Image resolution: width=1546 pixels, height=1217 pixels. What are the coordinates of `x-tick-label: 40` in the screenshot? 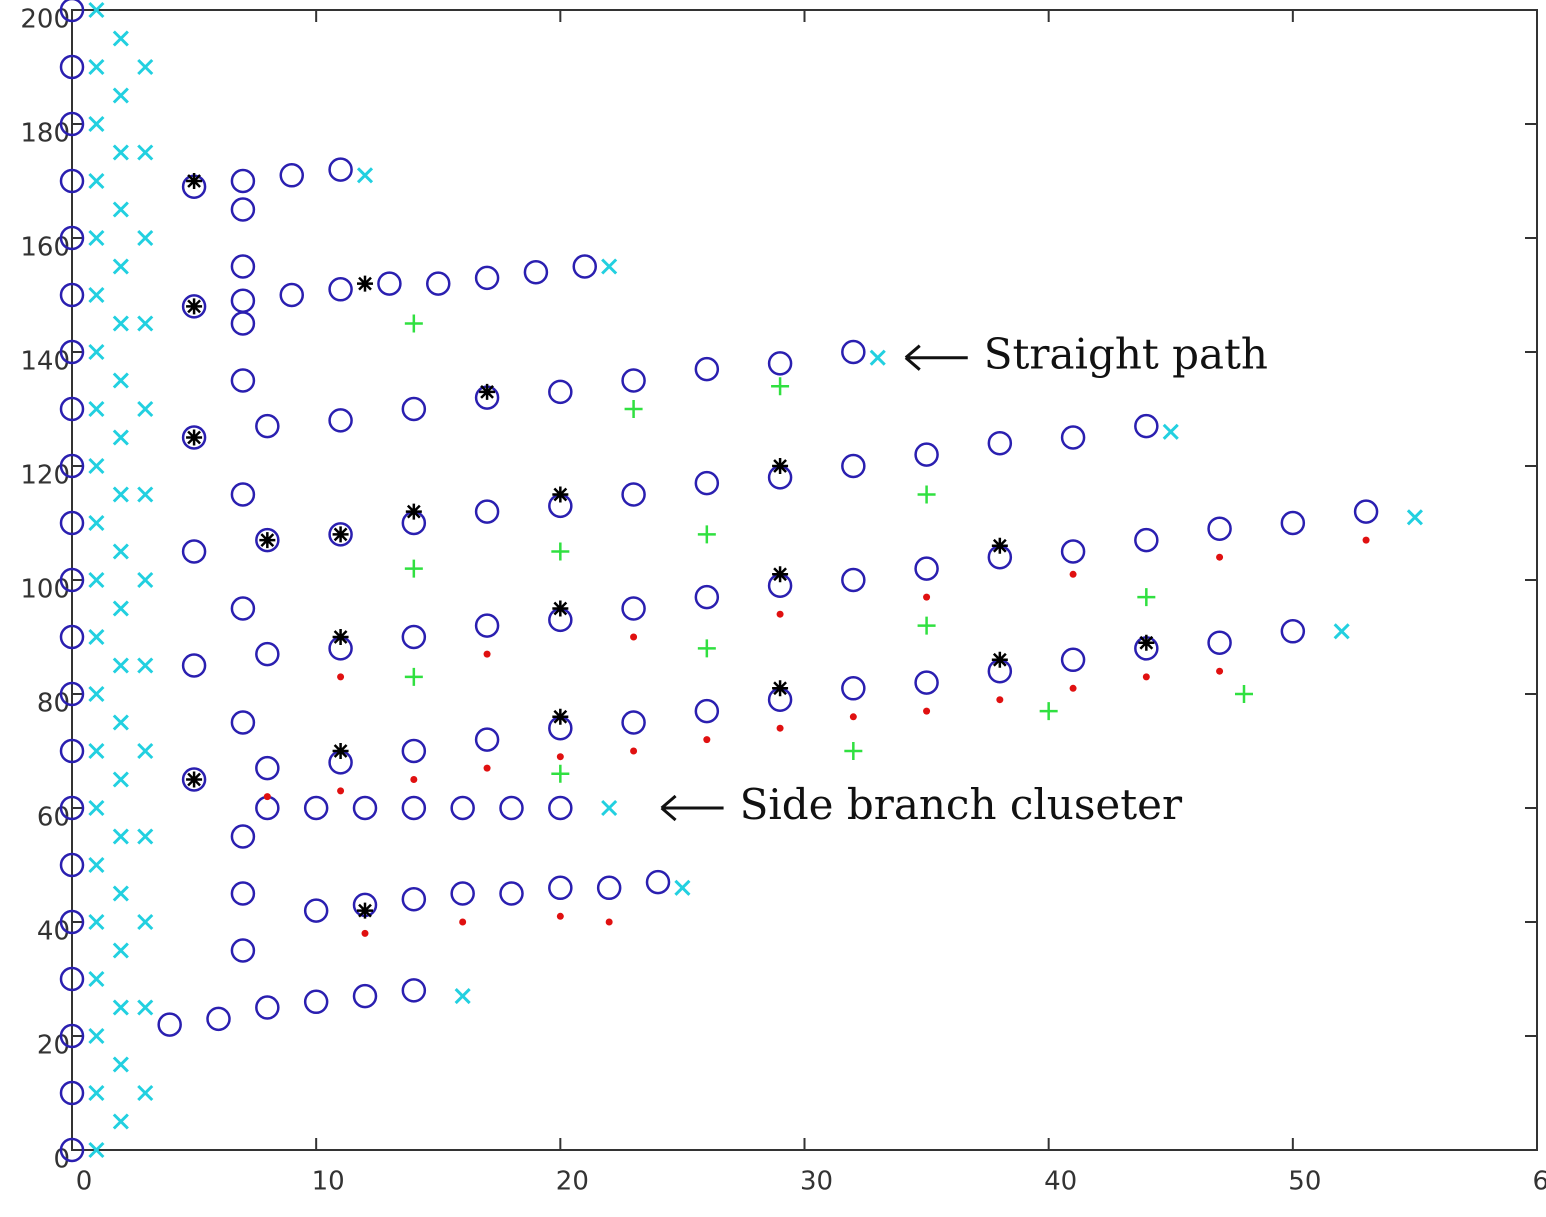 It's located at (1060, 1182).